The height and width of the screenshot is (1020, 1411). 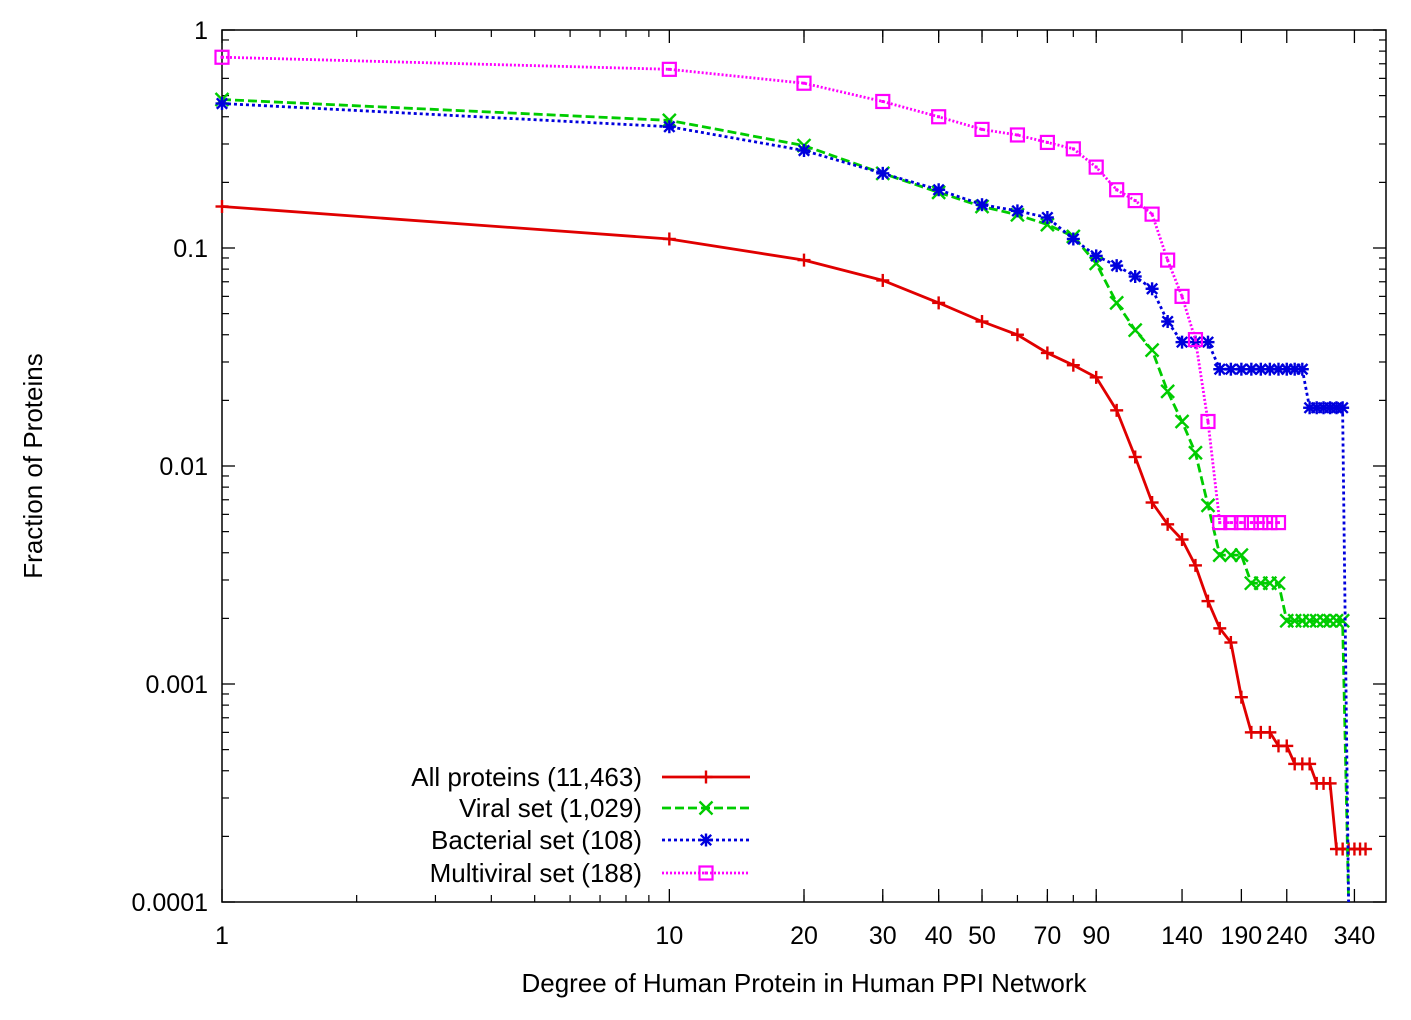 I want to click on x-tick-label: 70, so click(x=1047, y=936).